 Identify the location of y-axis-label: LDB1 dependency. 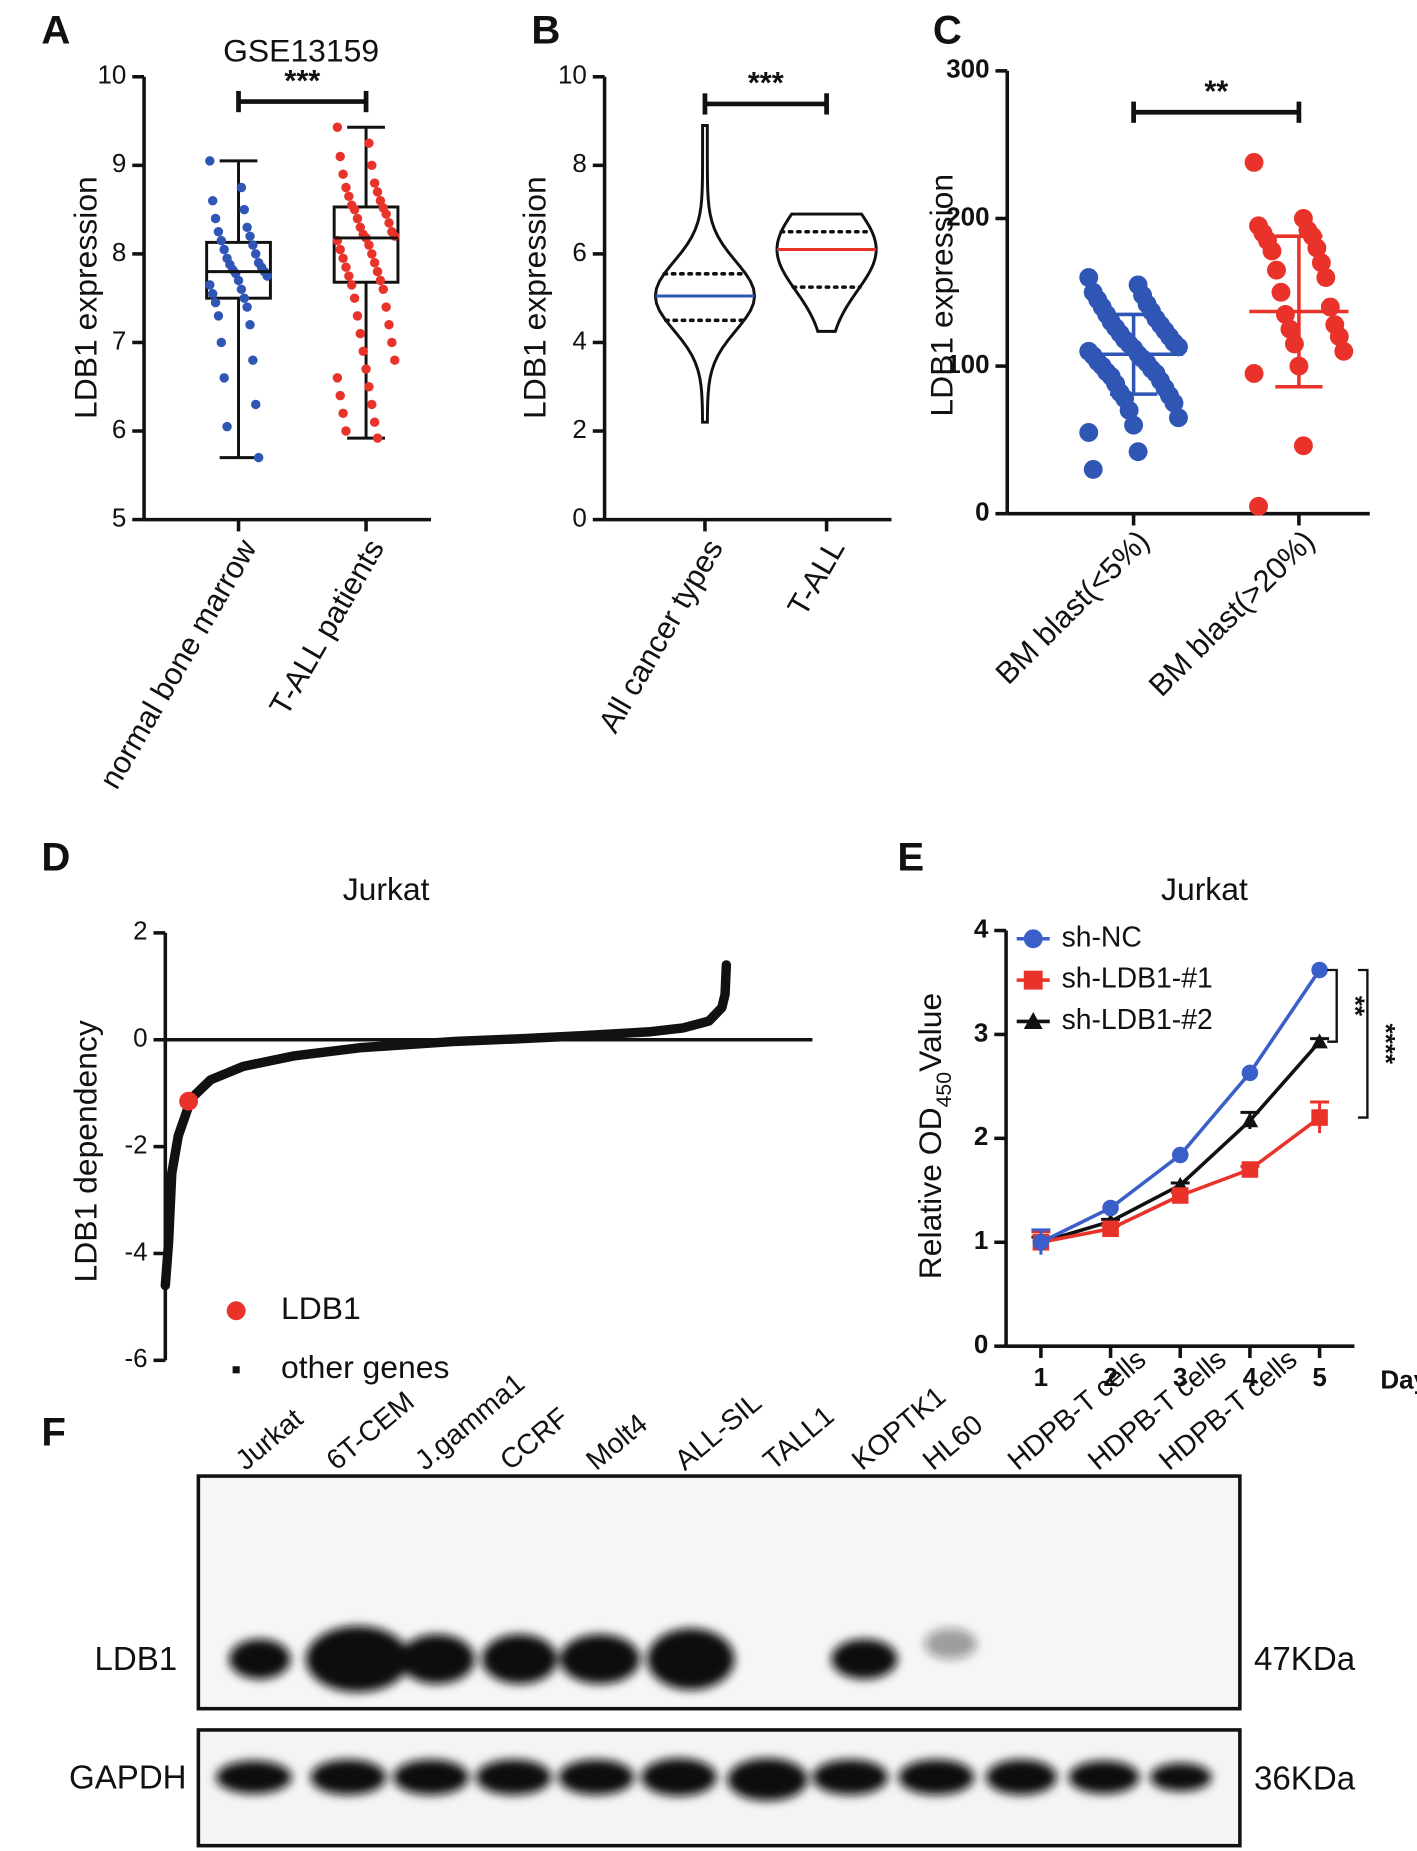
(86, 1151).